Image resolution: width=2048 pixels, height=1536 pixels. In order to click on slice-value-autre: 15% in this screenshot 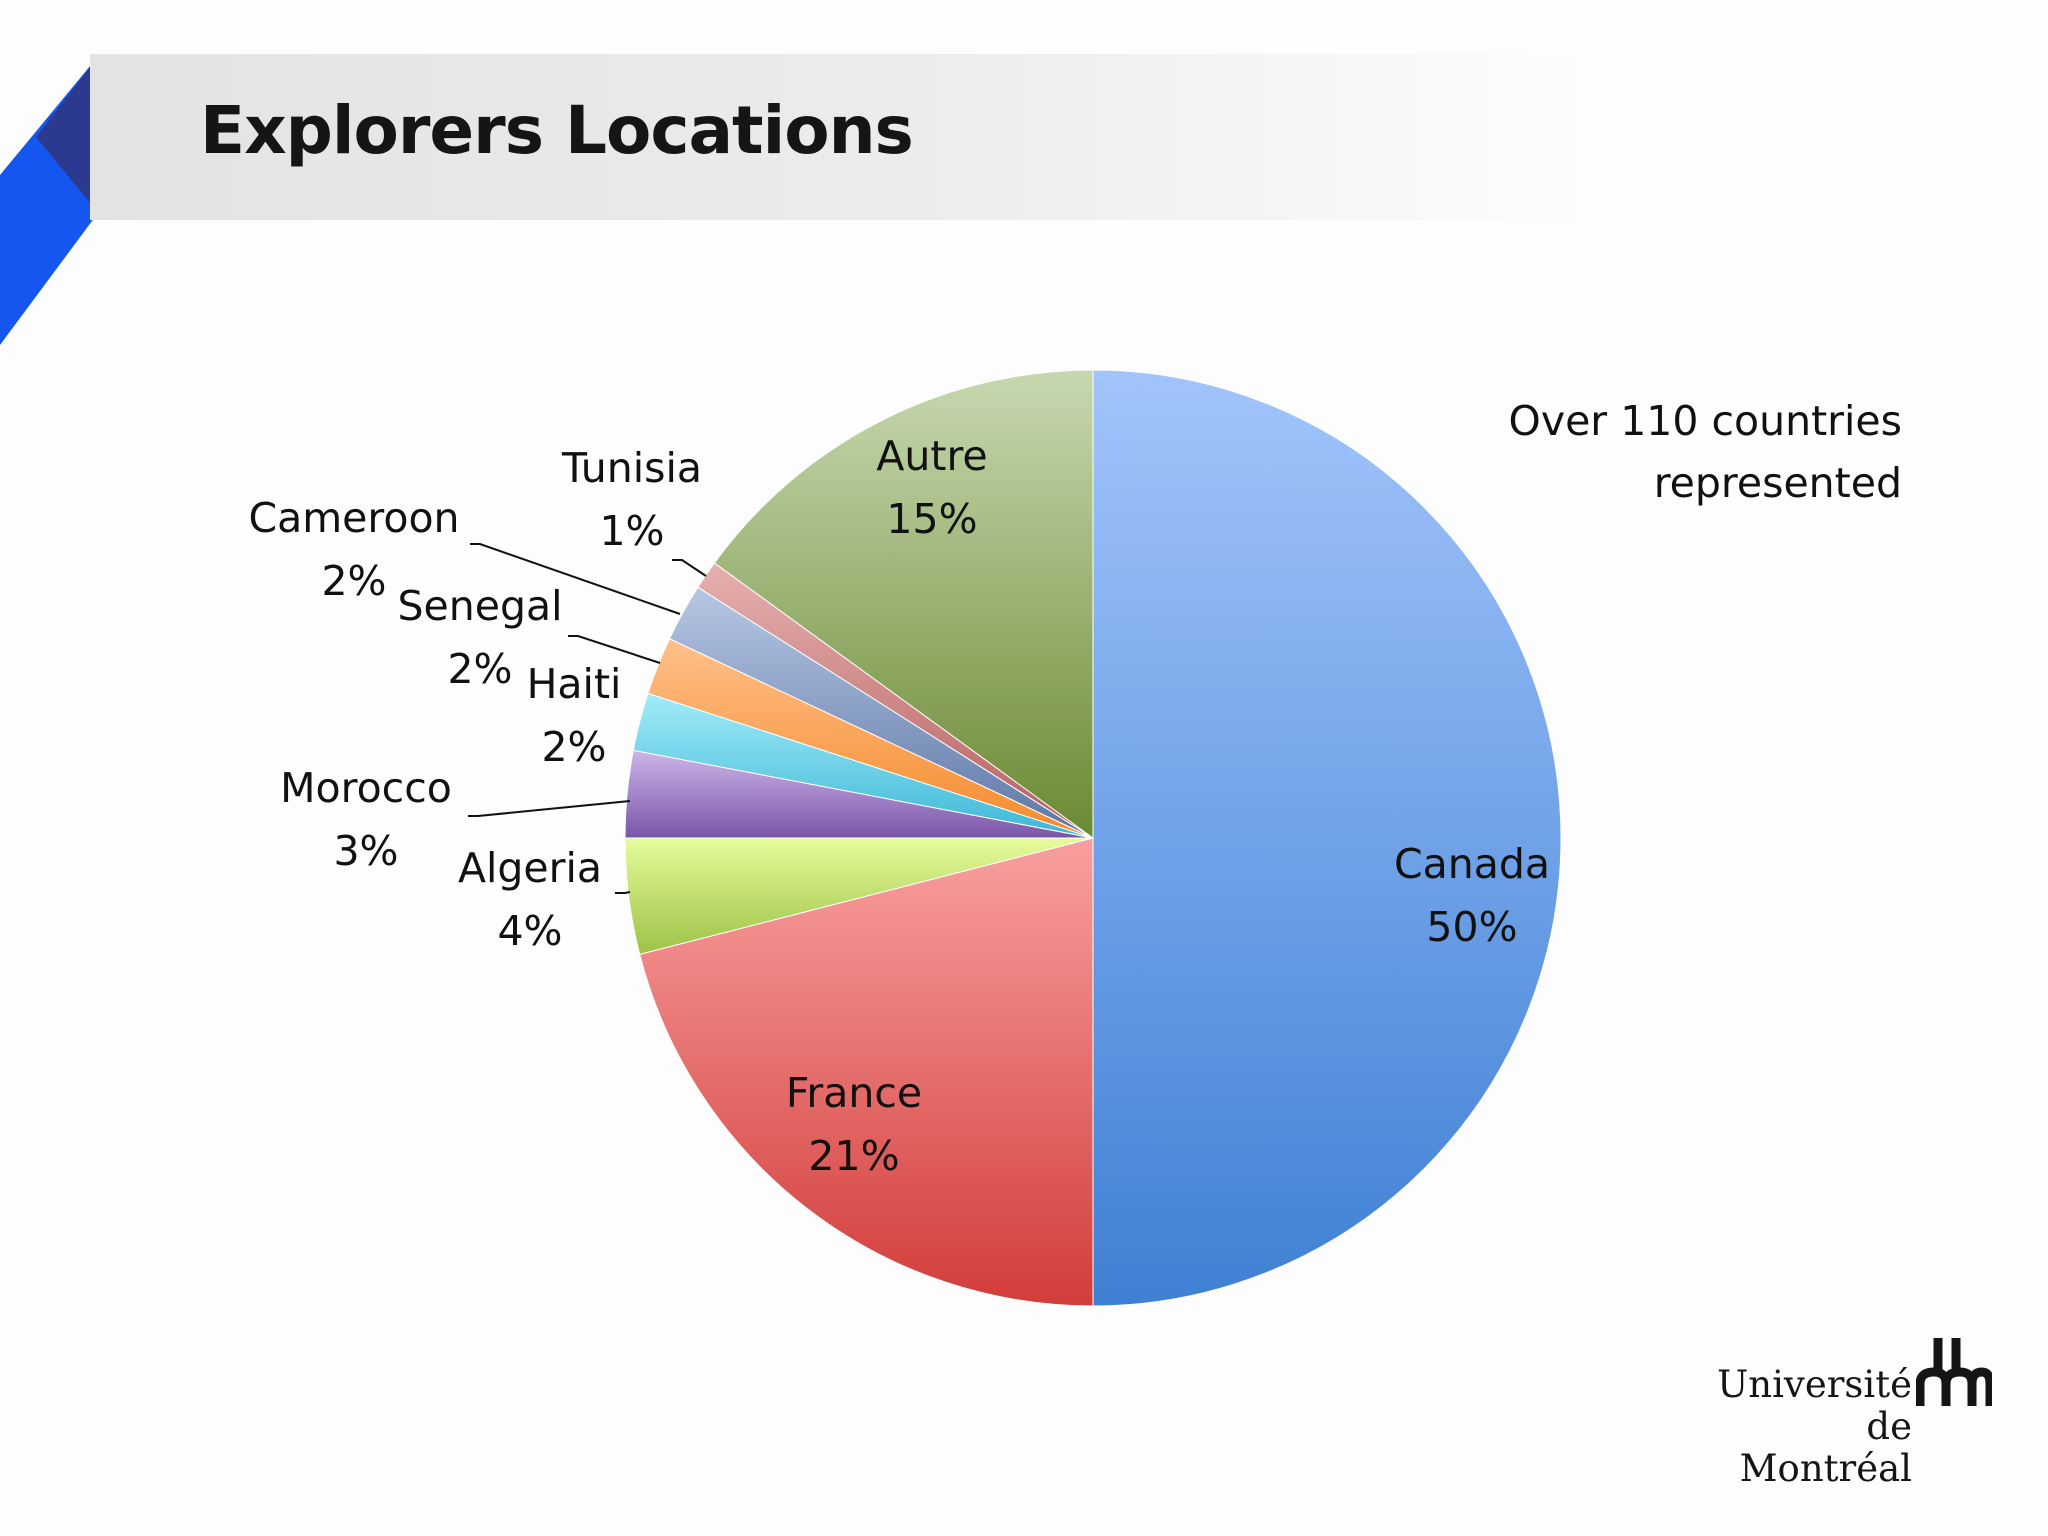, I will do `click(931, 519)`.